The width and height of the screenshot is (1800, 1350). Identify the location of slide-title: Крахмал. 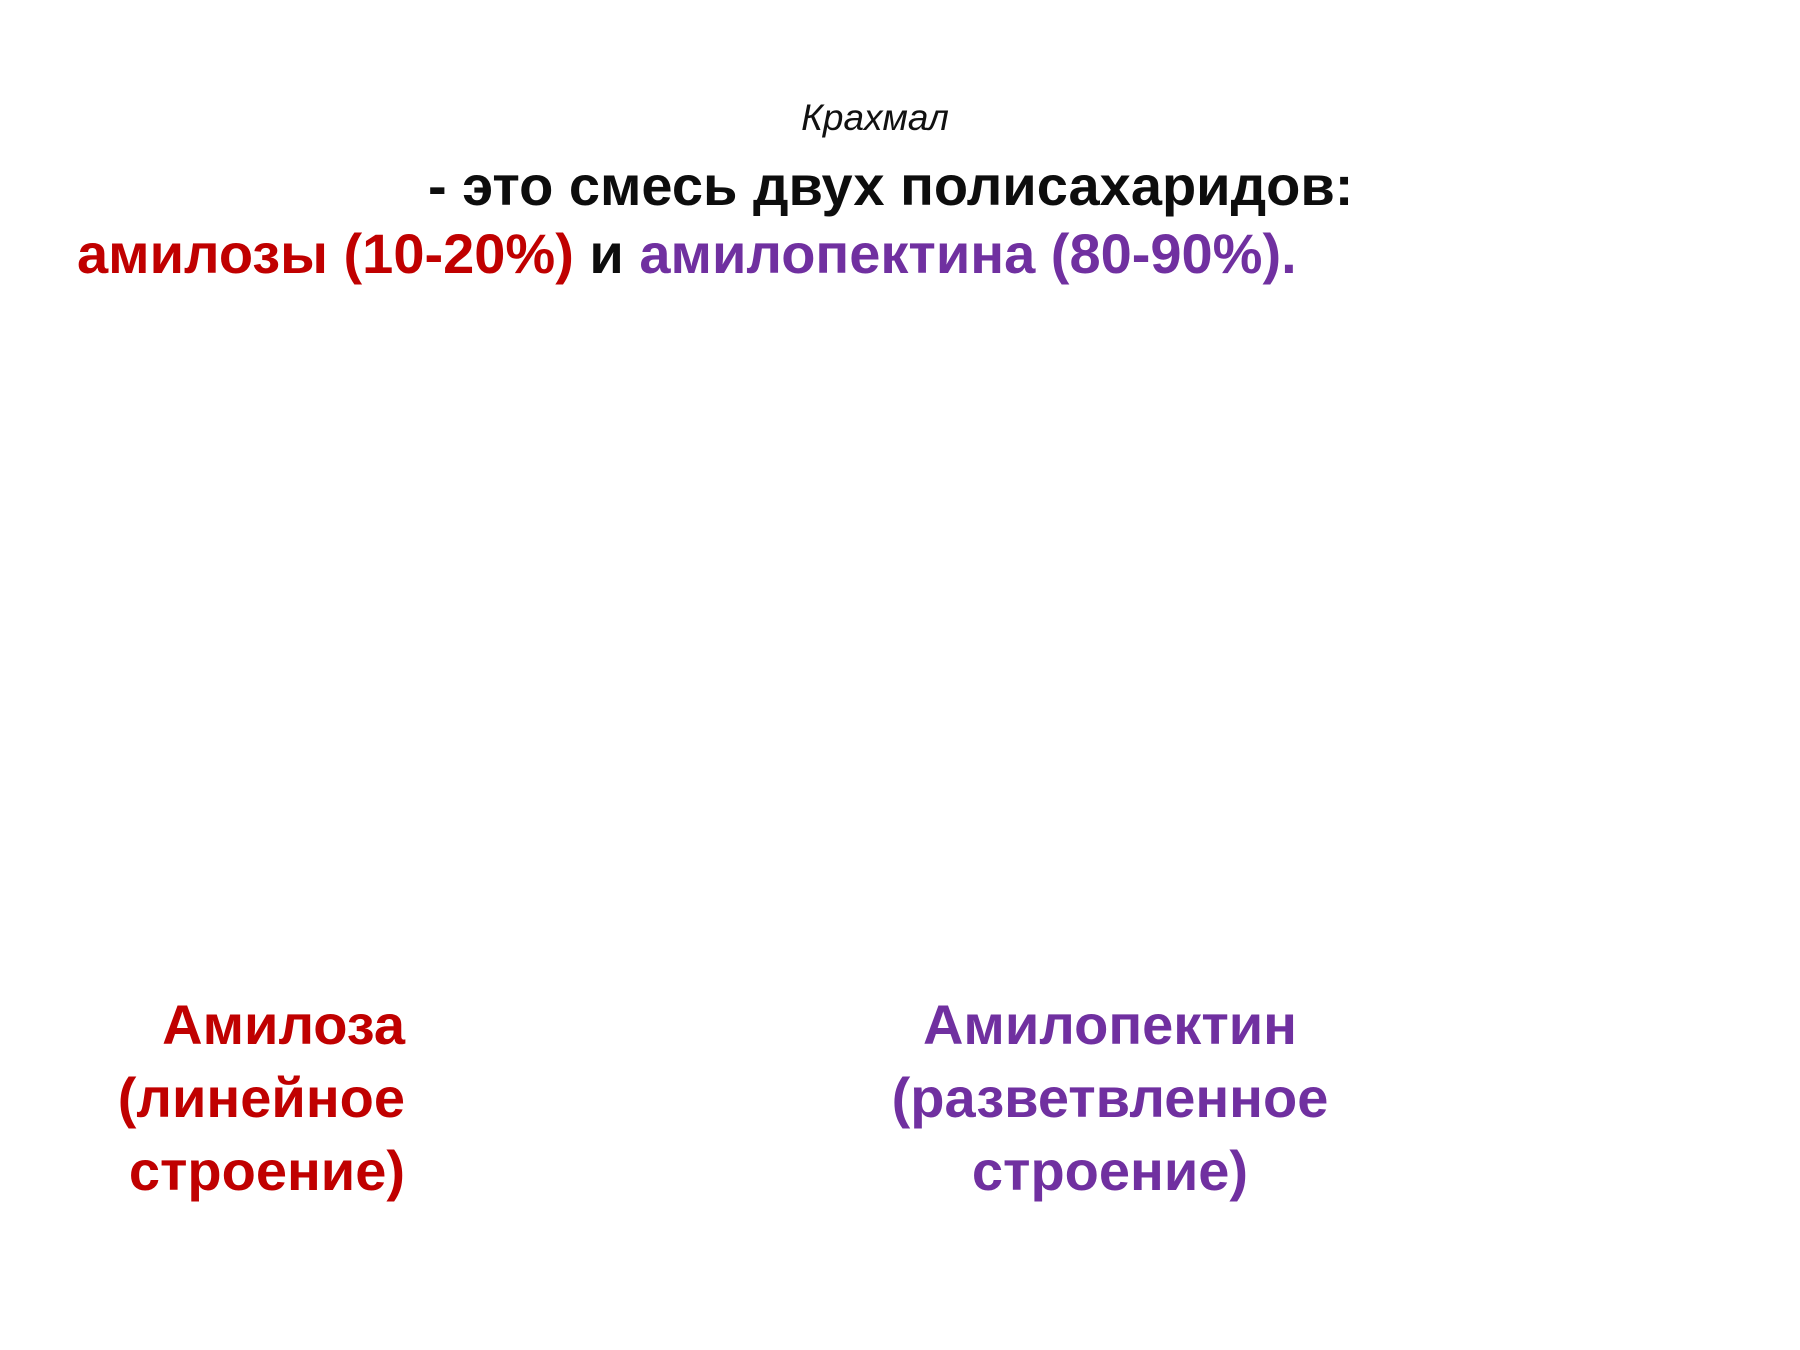
(875, 117).